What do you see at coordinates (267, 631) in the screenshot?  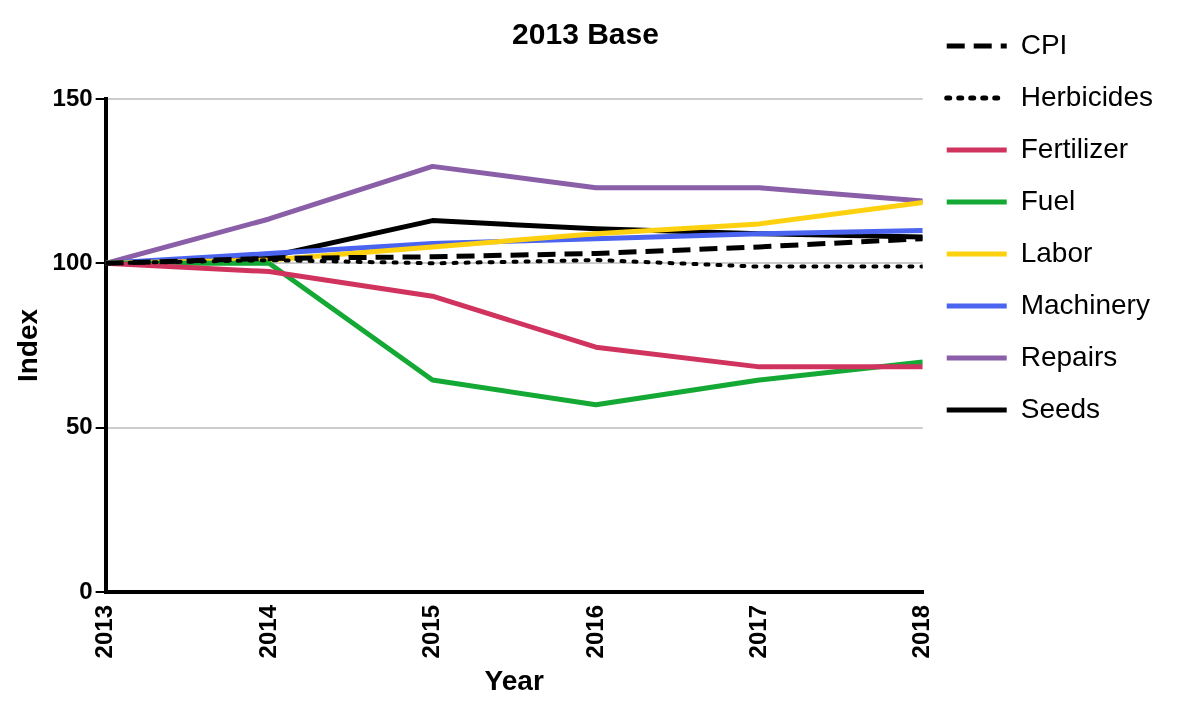 I see `x-tick-label: 2014` at bounding box center [267, 631].